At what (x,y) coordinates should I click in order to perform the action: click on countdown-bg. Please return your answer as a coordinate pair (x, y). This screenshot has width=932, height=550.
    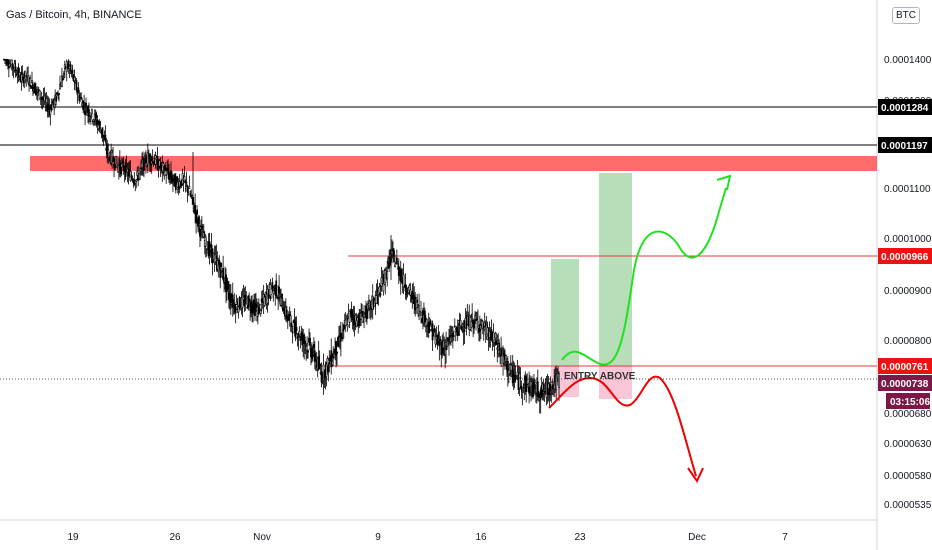
    Looking at the image, I should click on (908, 401).